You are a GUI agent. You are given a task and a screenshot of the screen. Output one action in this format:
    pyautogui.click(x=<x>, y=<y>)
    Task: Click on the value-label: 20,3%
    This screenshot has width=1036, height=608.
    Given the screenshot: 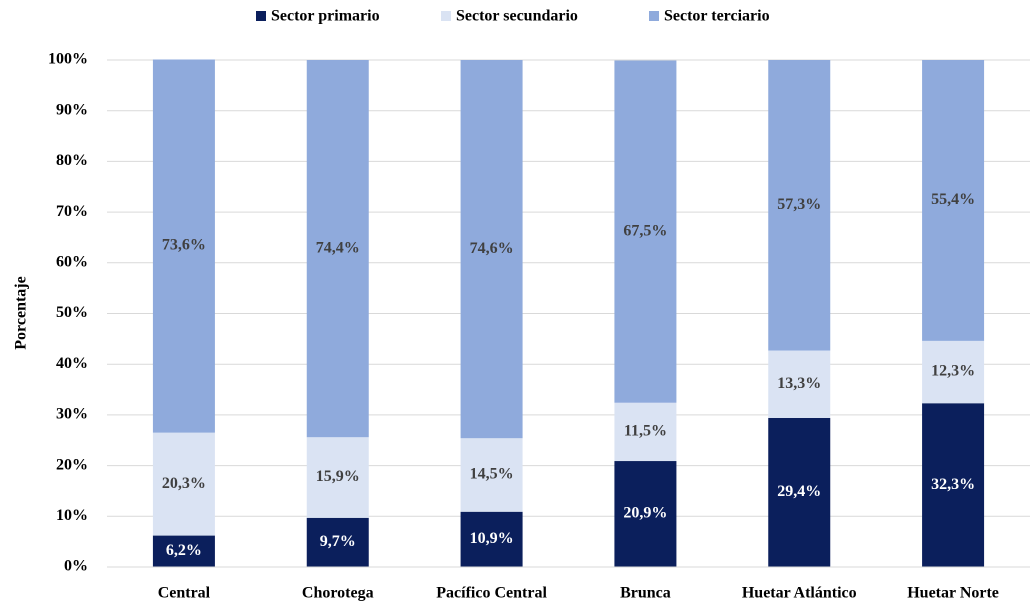 What is the action you would take?
    pyautogui.click(x=184, y=483)
    